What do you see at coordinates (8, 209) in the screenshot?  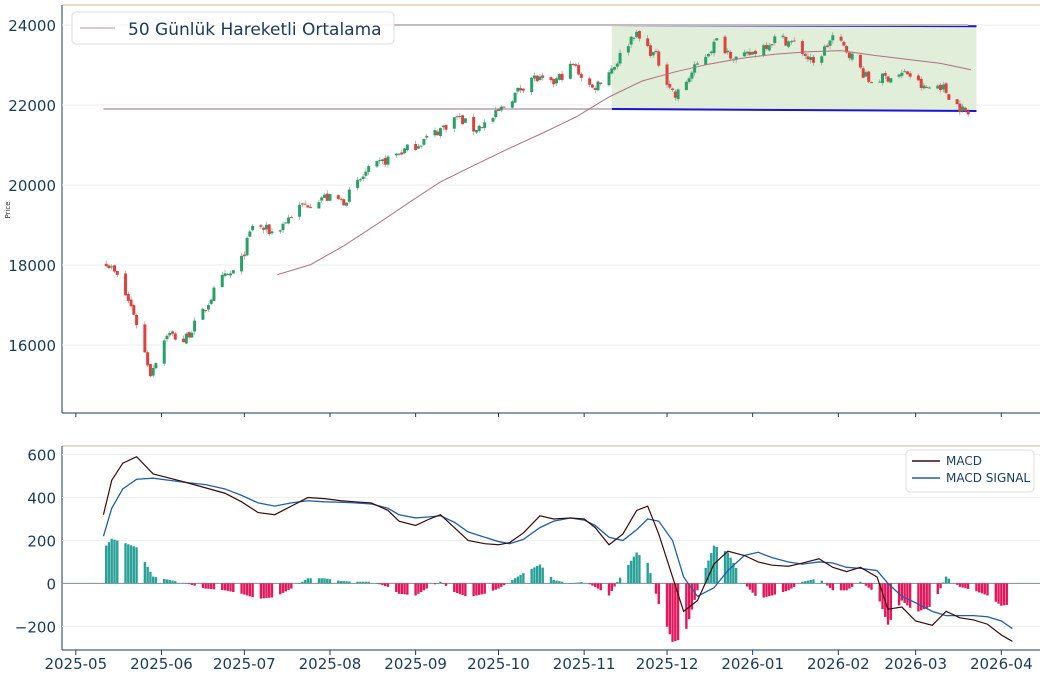 I see `price-y-axis-label: Price` at bounding box center [8, 209].